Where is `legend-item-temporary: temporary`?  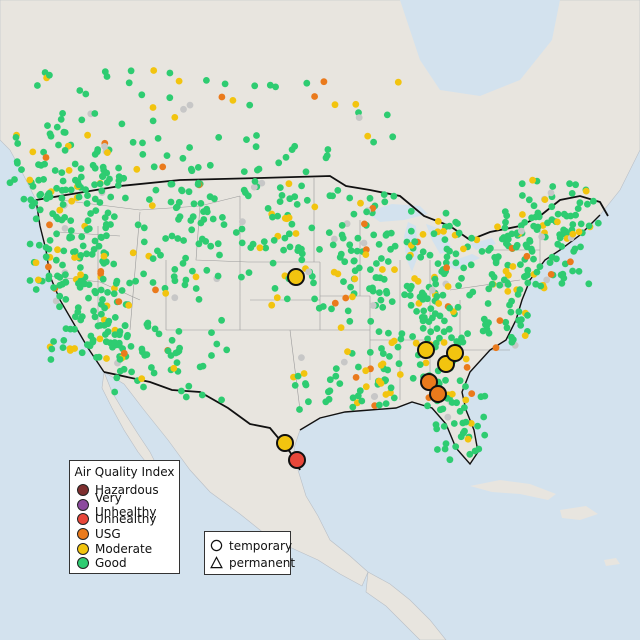 legend-item-temporary: temporary is located at coordinates (248, 545).